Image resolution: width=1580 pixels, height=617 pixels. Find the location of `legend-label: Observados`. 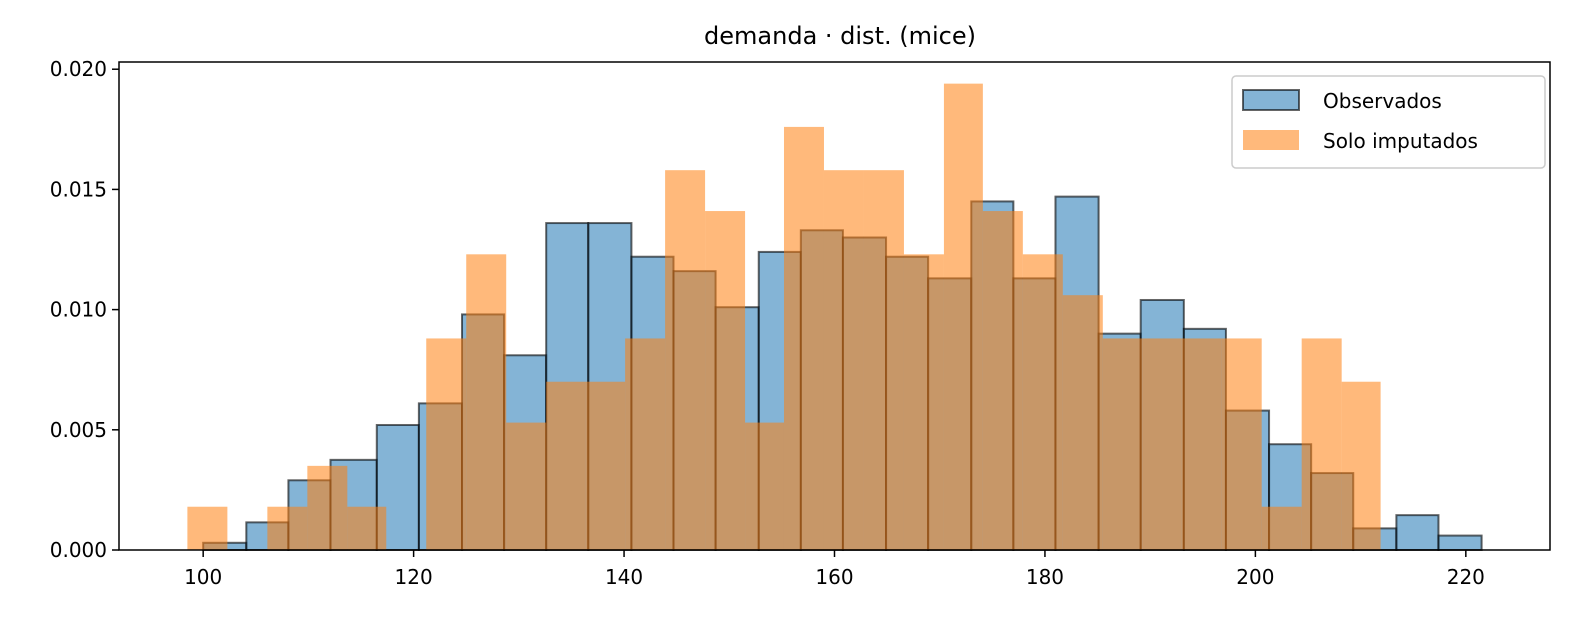

legend-label: Observados is located at coordinates (1382, 101).